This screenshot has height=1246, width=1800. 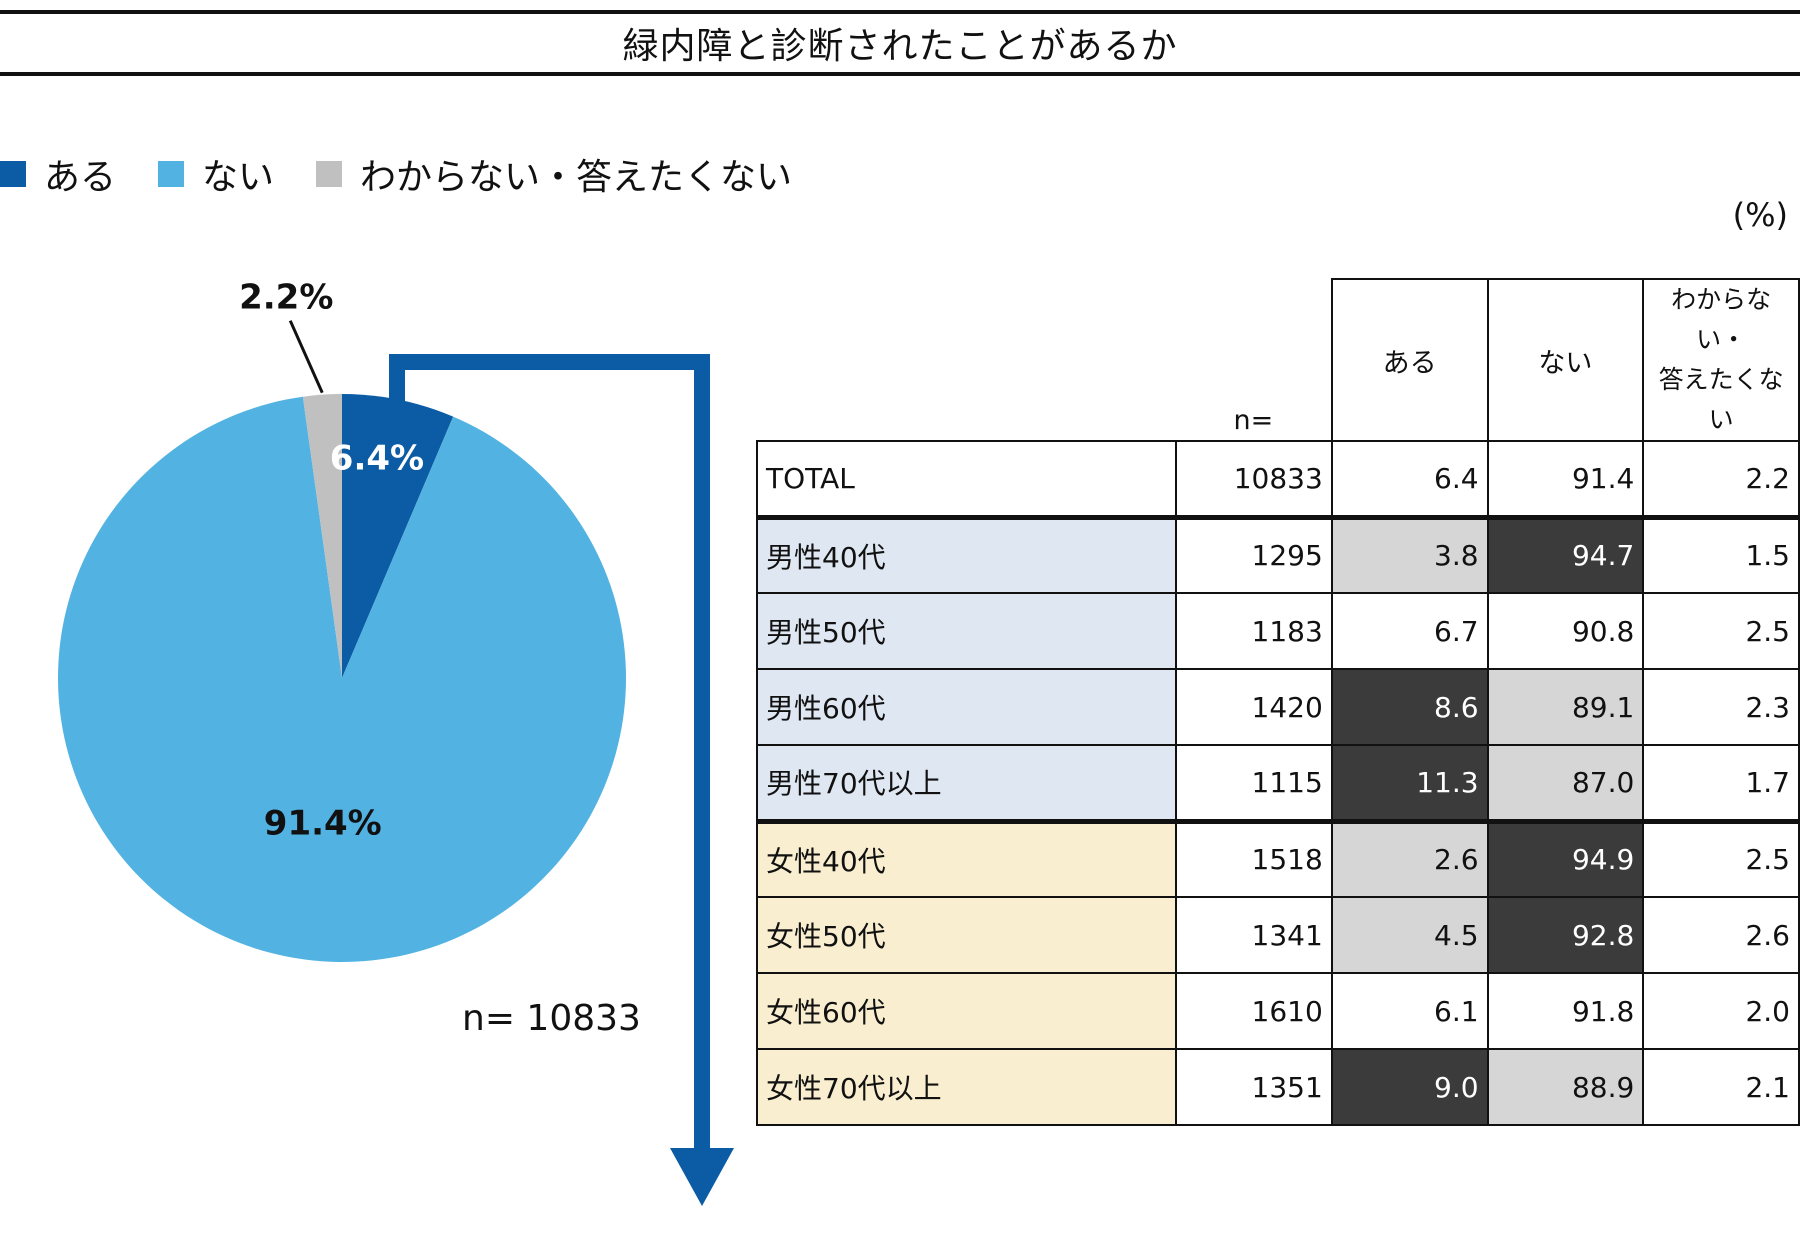 What do you see at coordinates (1253, 707) in the screenshot?
I see `cell-n: 1420` at bounding box center [1253, 707].